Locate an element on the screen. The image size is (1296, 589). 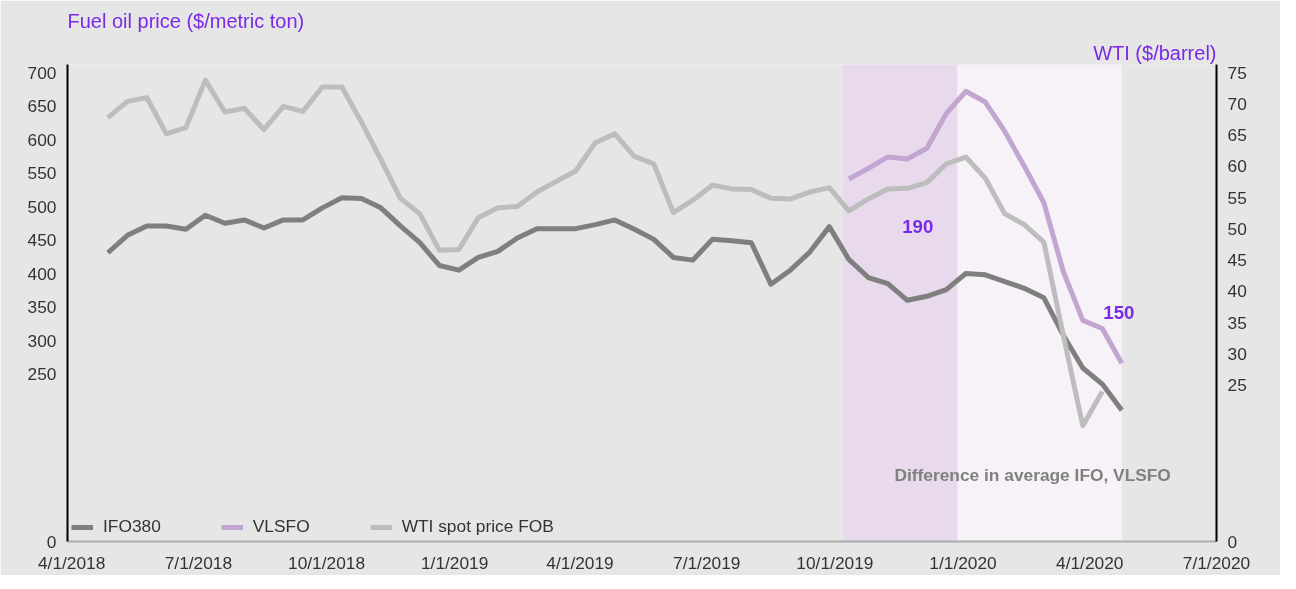
y2-tick-label: 65 is located at coordinates (1237, 135).